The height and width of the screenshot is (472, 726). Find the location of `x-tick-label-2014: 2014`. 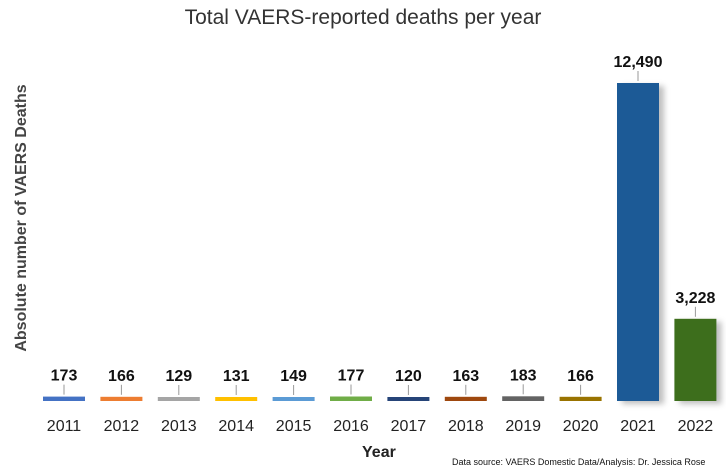

x-tick-label-2014: 2014 is located at coordinates (236, 426).